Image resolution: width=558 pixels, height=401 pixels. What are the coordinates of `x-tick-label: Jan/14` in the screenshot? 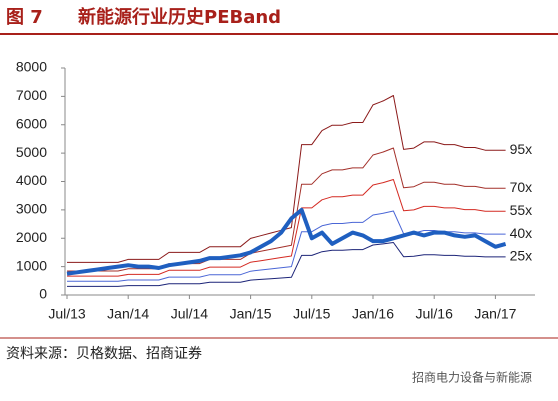 It's located at (128, 314).